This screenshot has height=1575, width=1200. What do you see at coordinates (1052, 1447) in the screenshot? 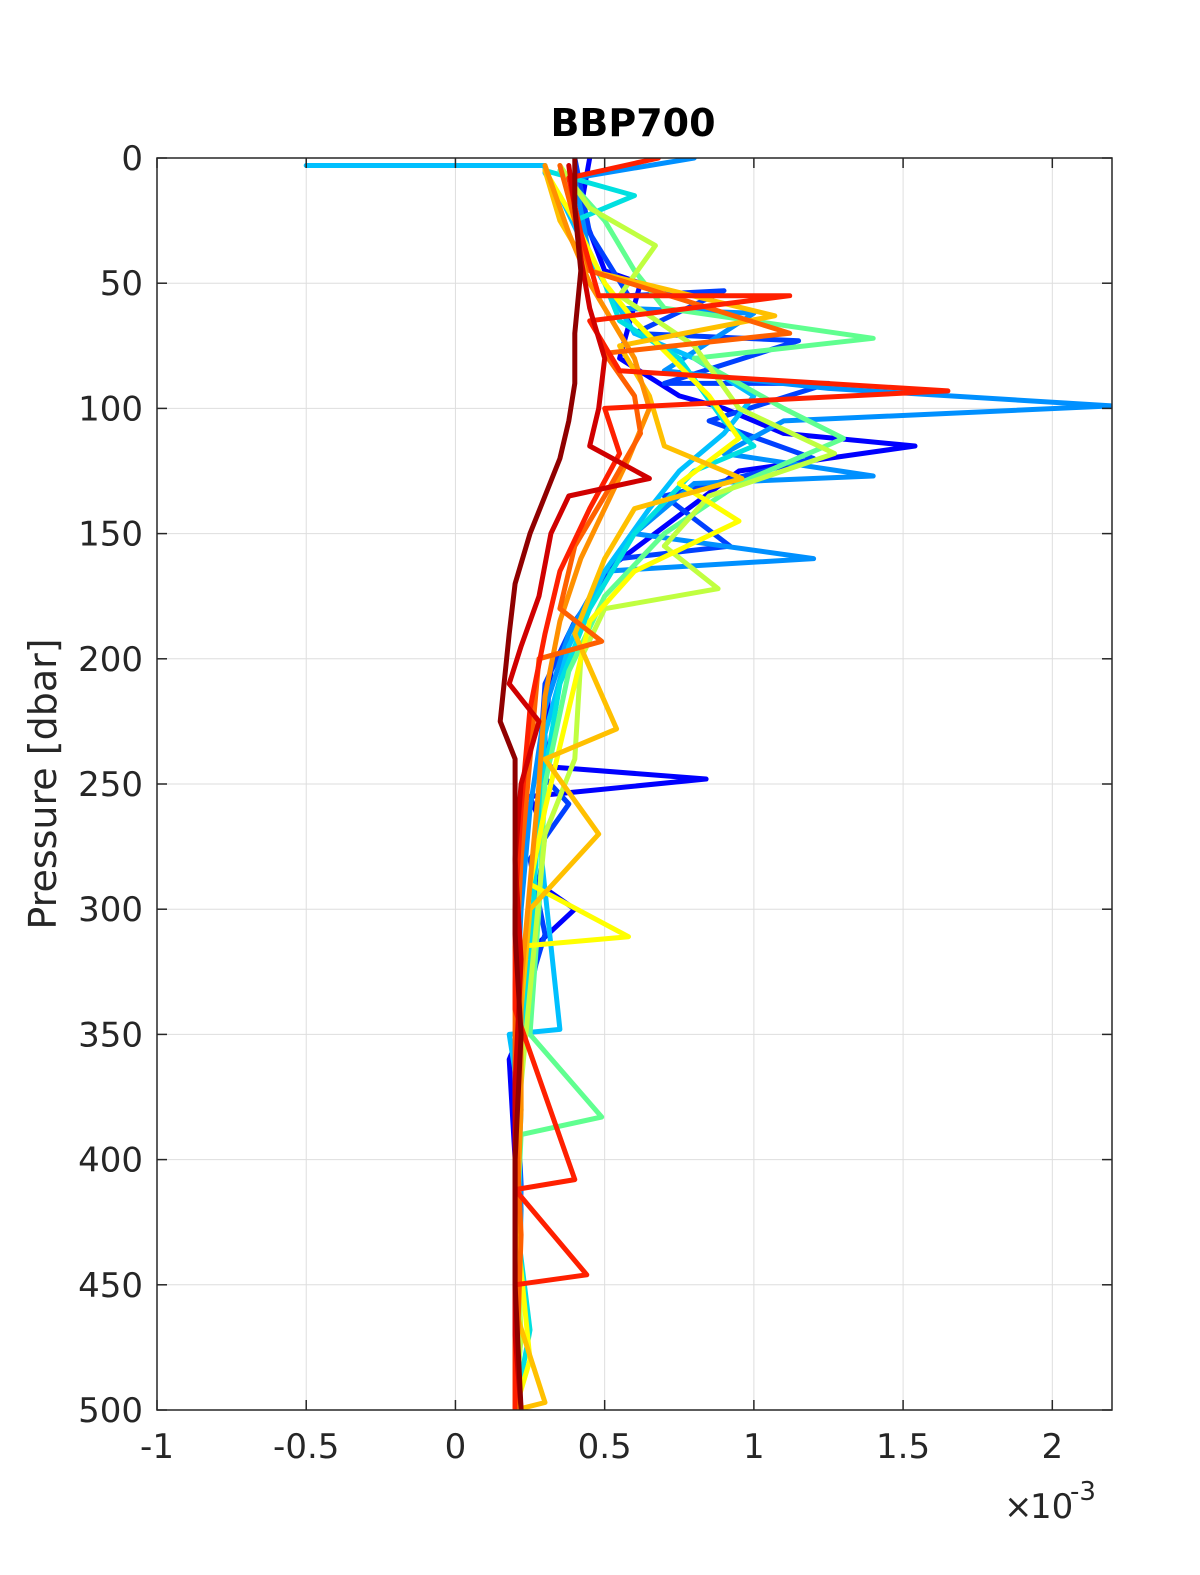
I see `x-tick-label: 2` at bounding box center [1052, 1447].